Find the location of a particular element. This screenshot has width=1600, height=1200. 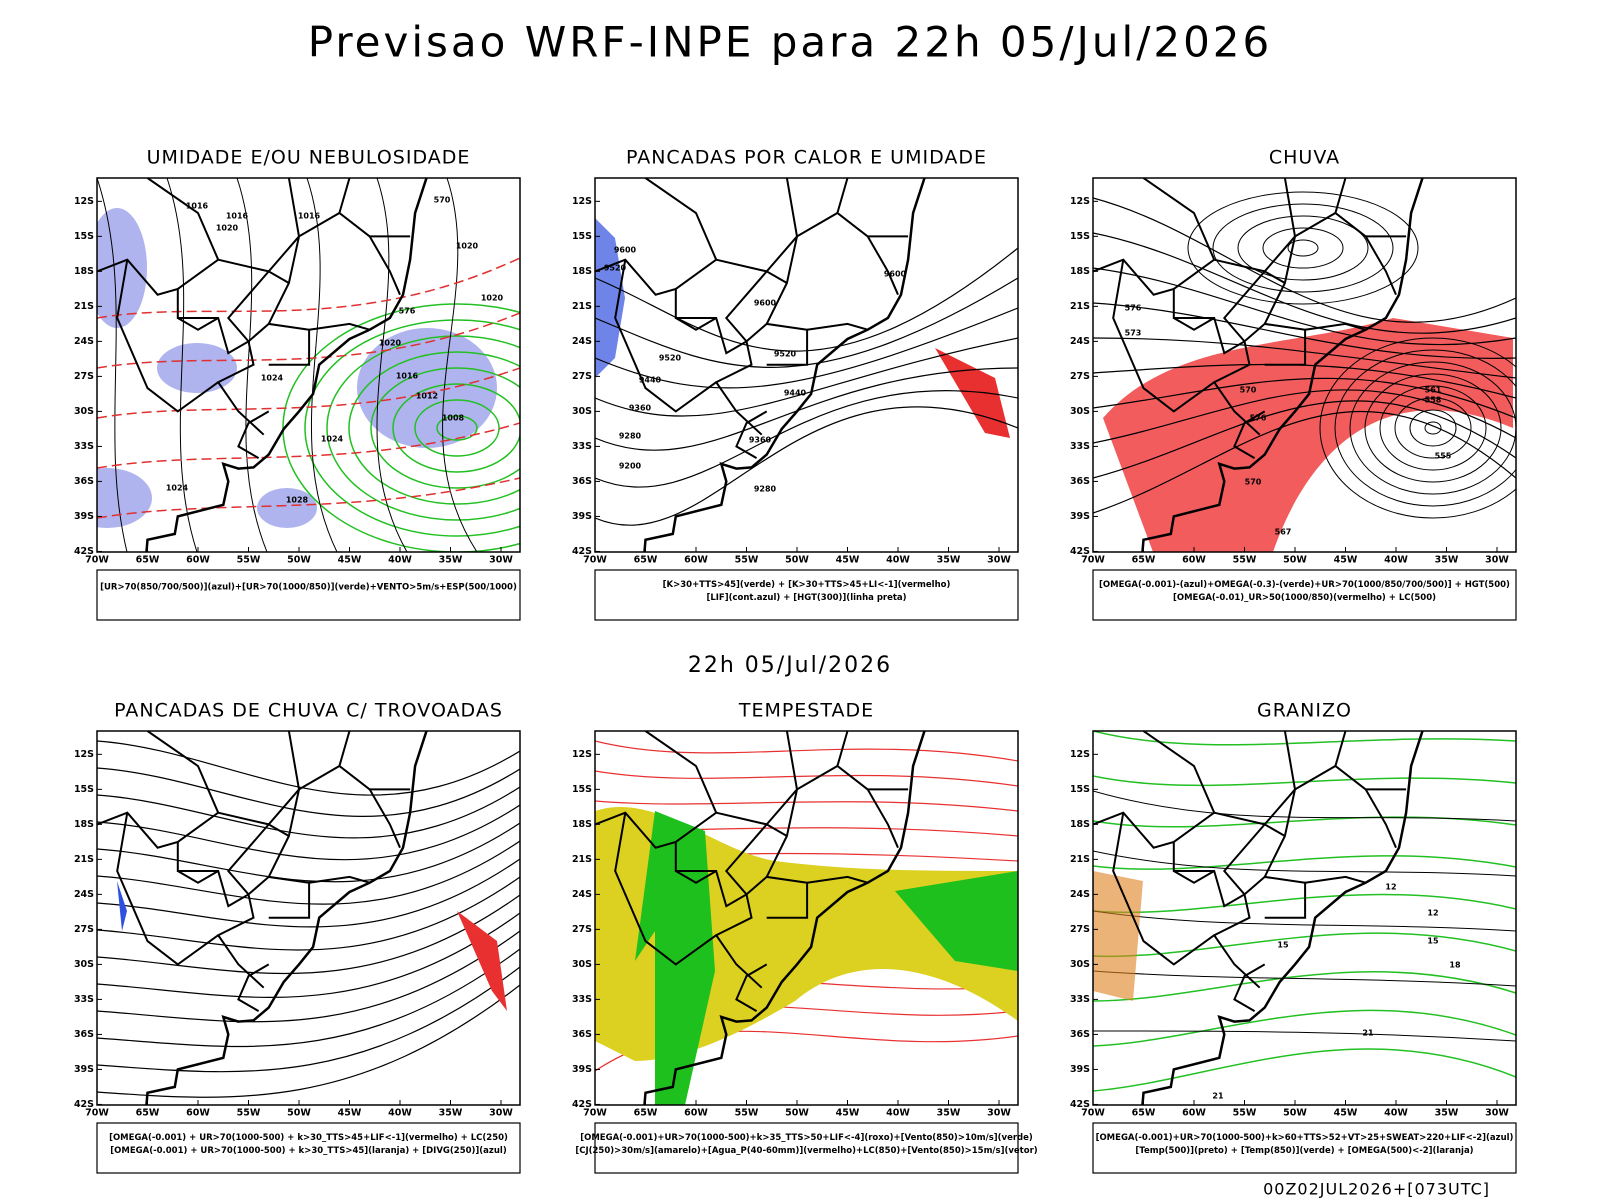

lon-label: 35W is located at coordinates (949, 1113).